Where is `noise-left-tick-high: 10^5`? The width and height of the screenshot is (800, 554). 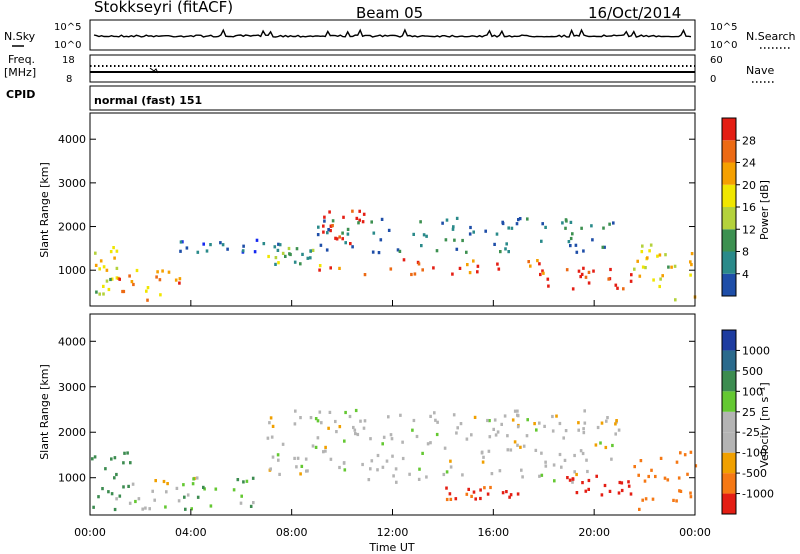
noise-left-tick-high: 10^5 is located at coordinates (67, 27).